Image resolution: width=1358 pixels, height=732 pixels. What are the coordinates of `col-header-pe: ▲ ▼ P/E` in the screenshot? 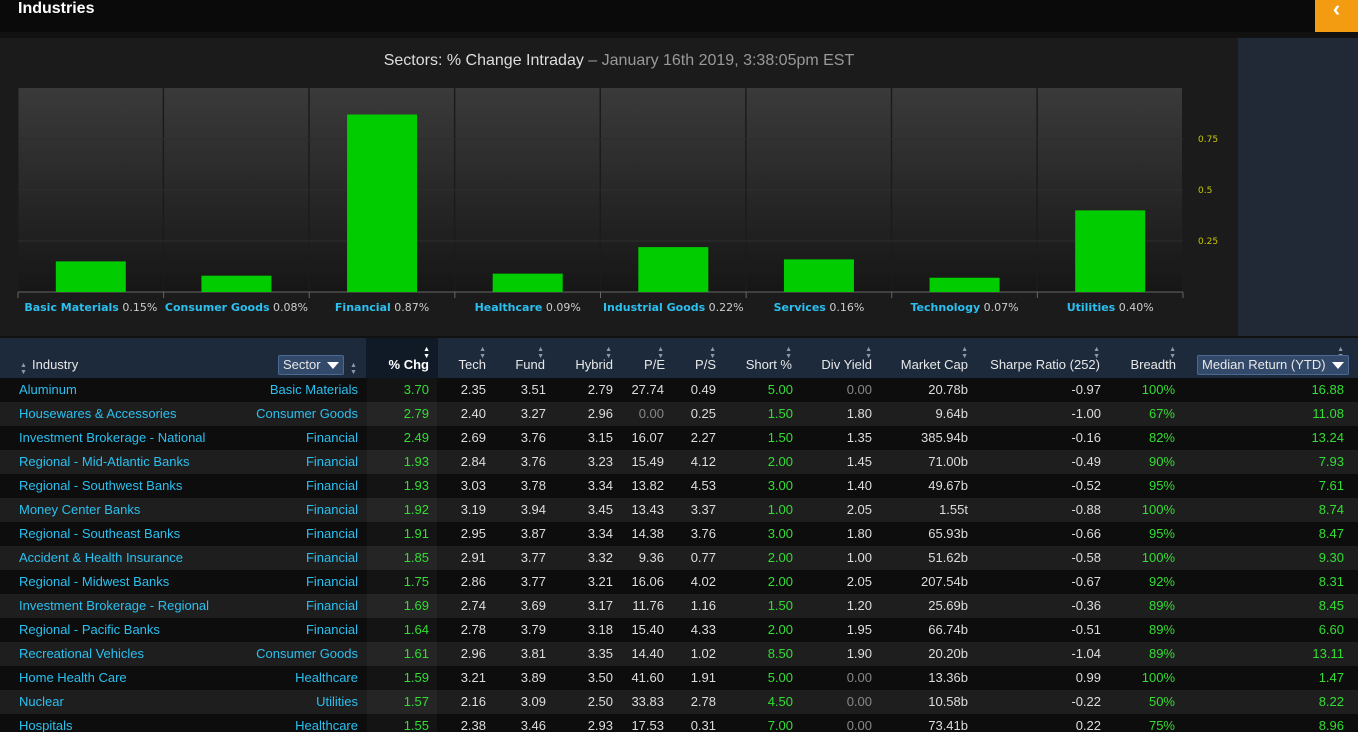 It's located at (640, 358).